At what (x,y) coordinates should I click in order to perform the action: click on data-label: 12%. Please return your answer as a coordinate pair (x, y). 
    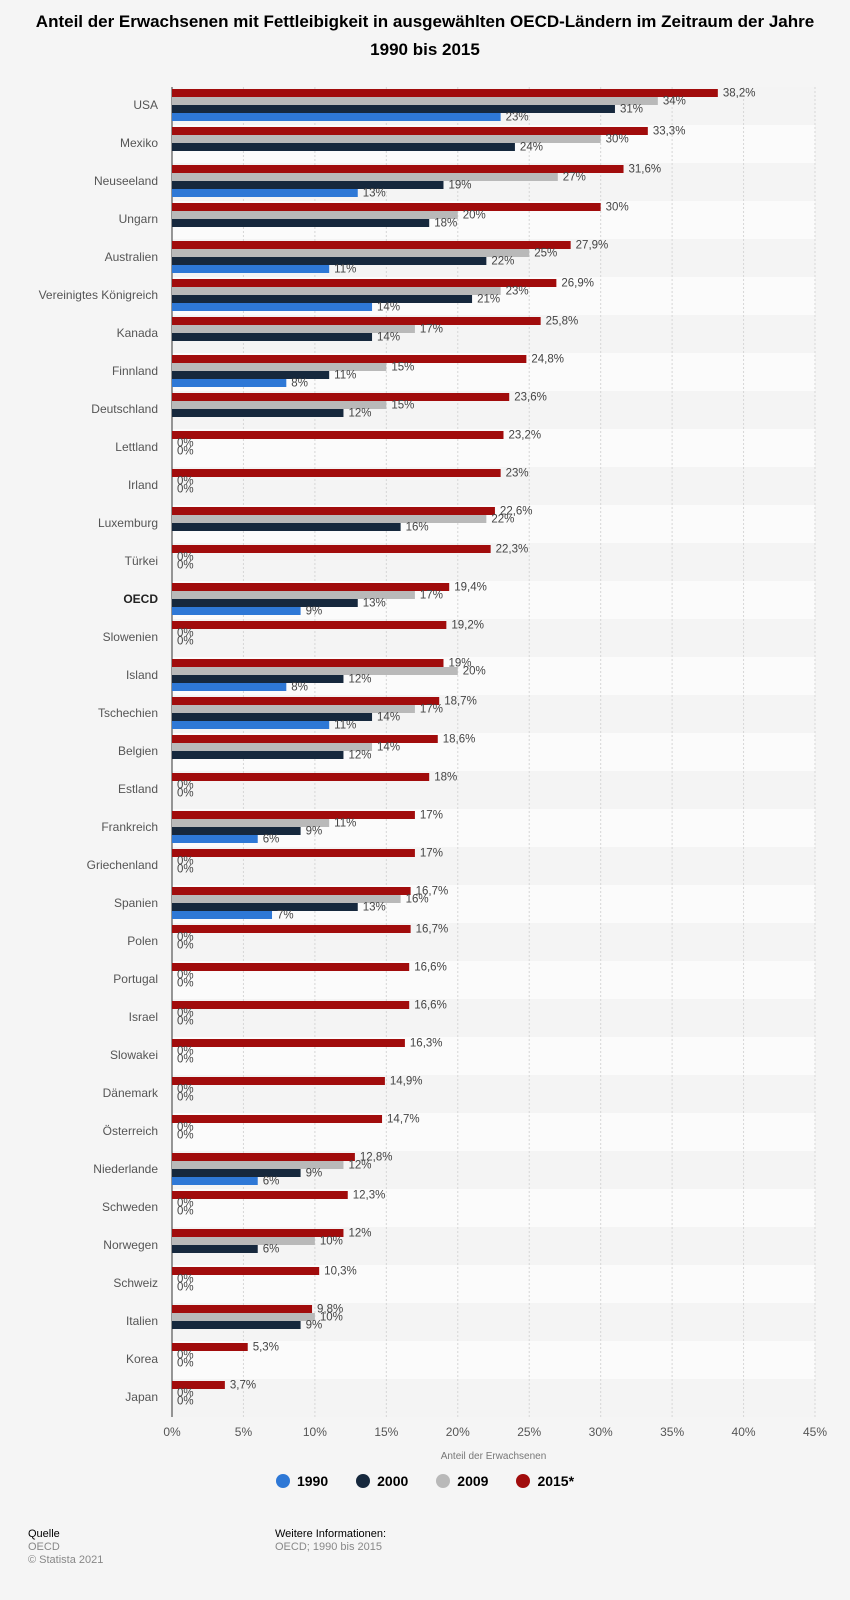
    Looking at the image, I should click on (359, 680).